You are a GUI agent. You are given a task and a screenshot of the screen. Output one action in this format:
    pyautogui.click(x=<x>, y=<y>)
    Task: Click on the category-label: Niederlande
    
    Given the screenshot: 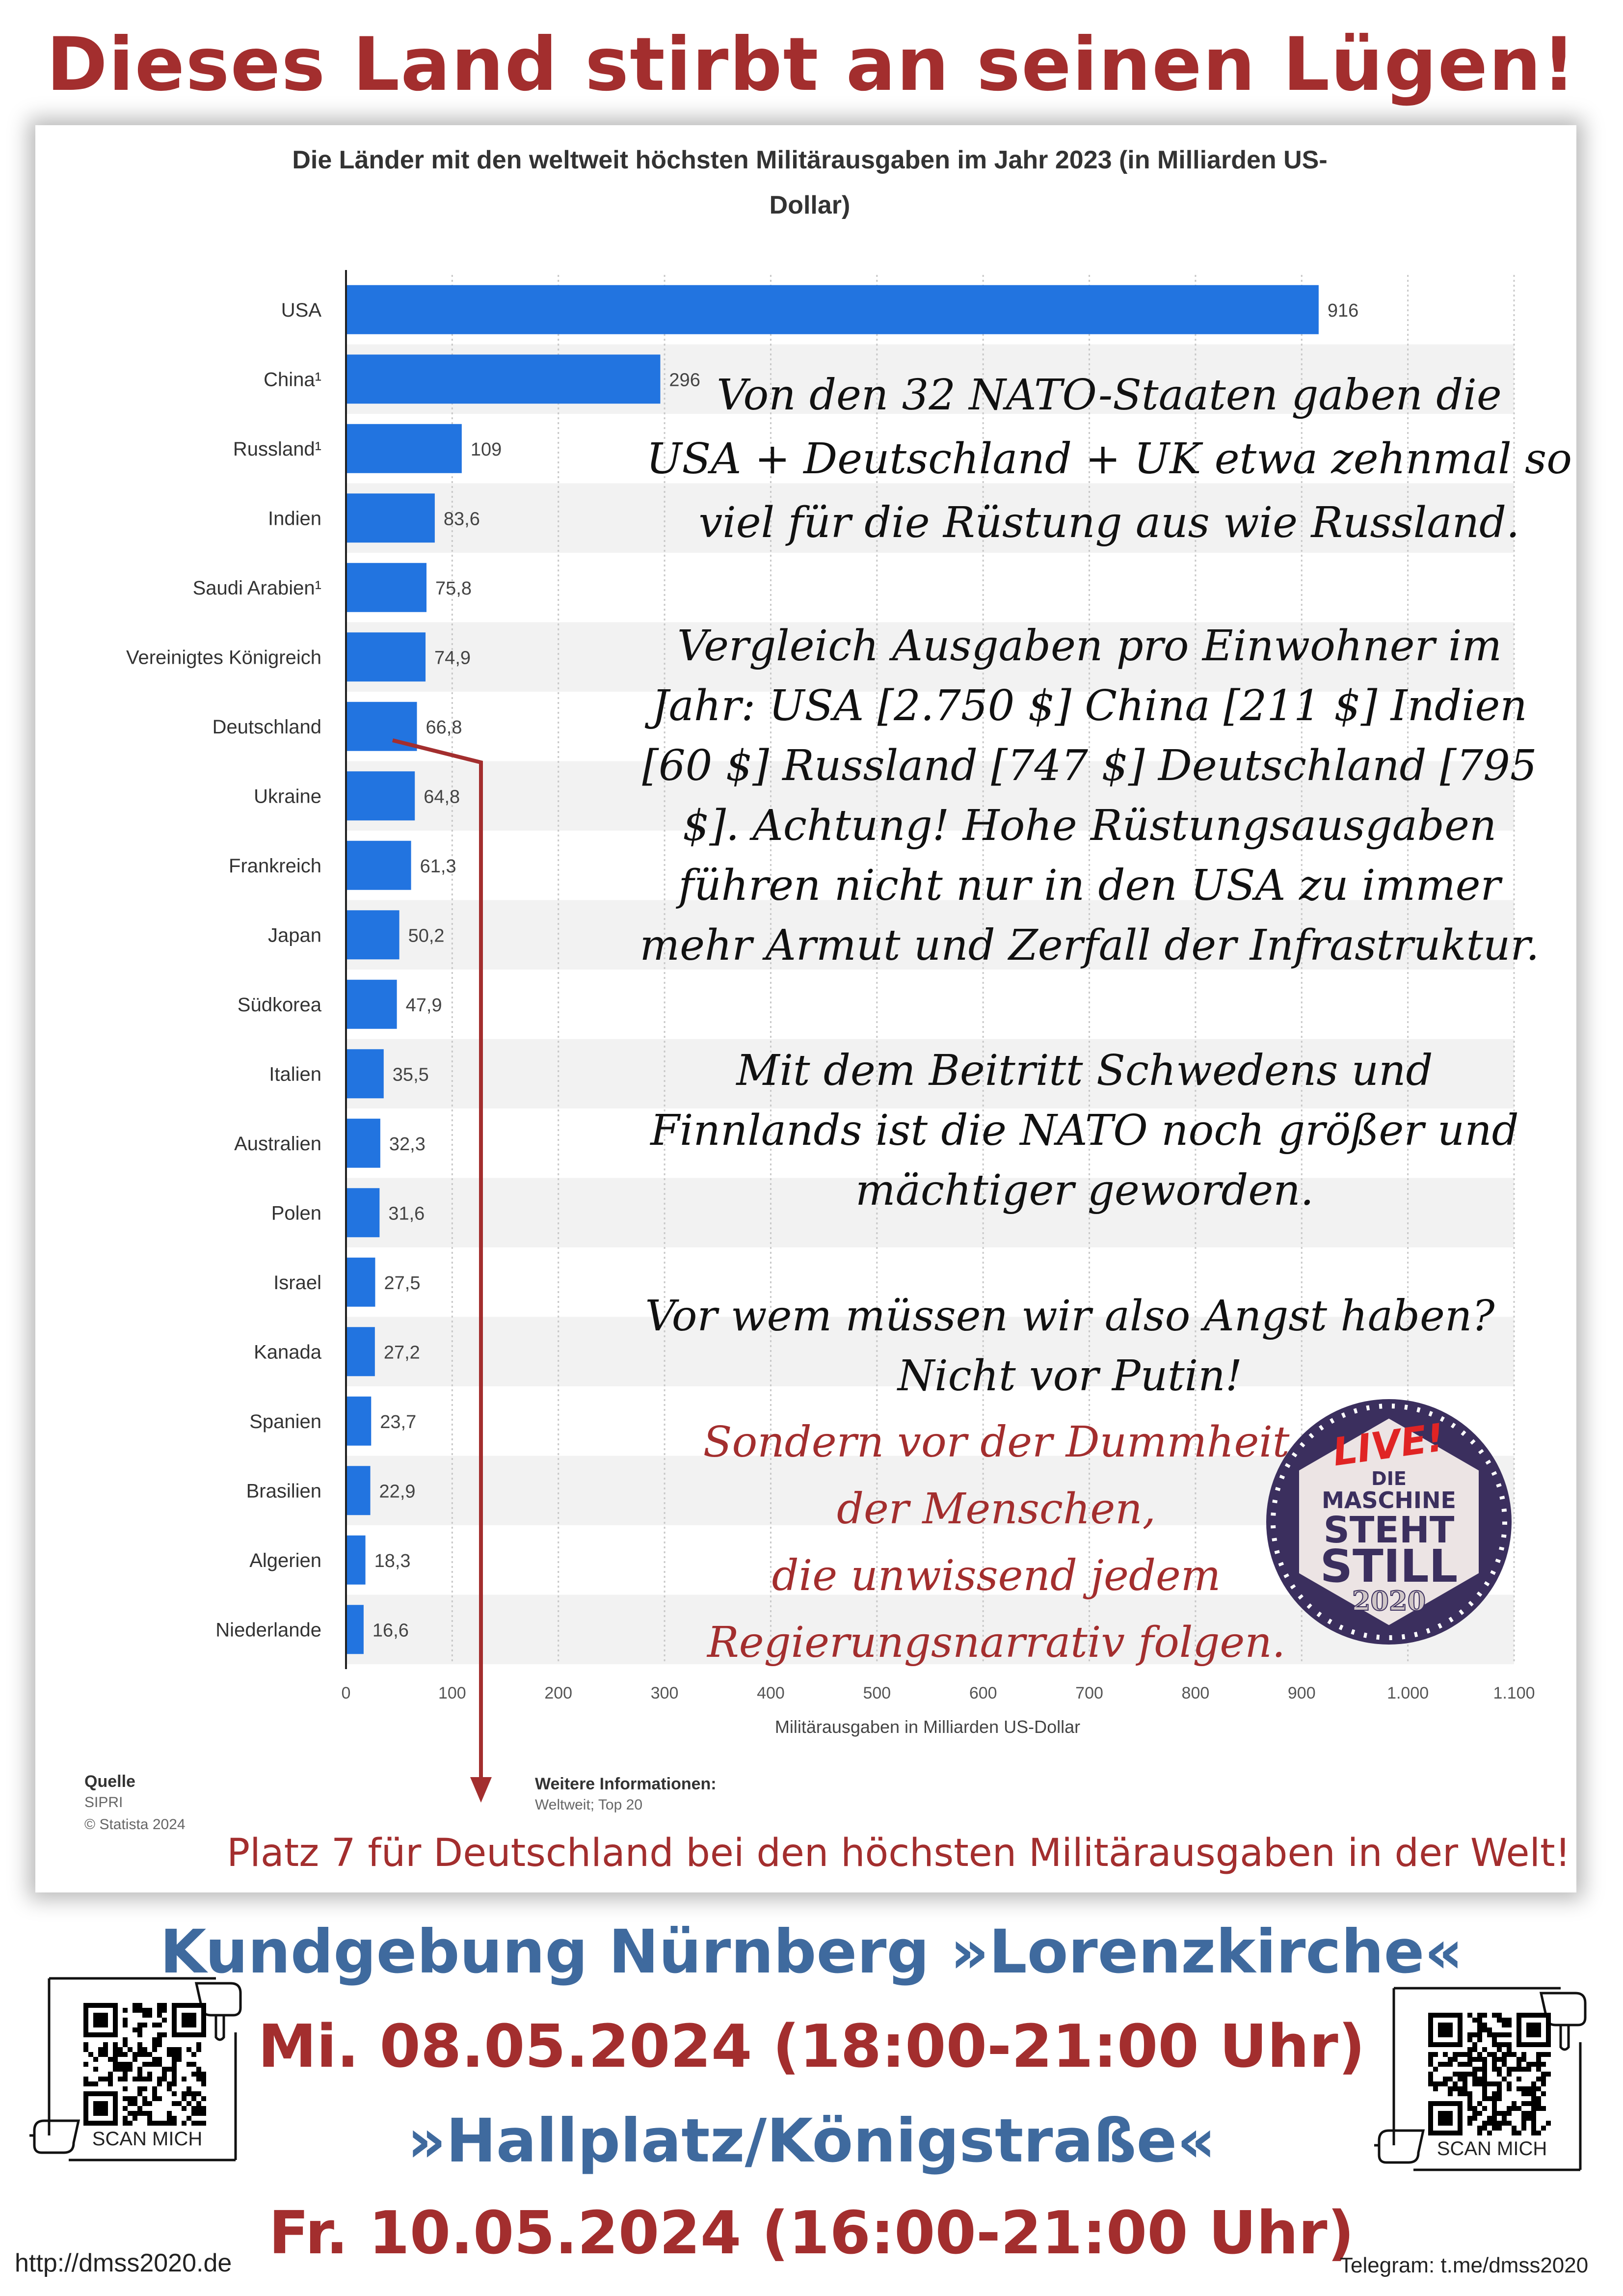 What is the action you would take?
    pyautogui.click(x=268, y=1630)
    